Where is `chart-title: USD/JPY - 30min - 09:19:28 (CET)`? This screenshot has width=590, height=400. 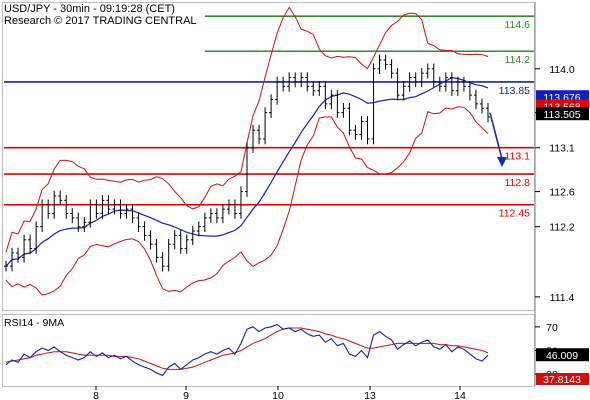 chart-title: USD/JPY - 30min - 09:19:28 (CET) is located at coordinates (89, 9).